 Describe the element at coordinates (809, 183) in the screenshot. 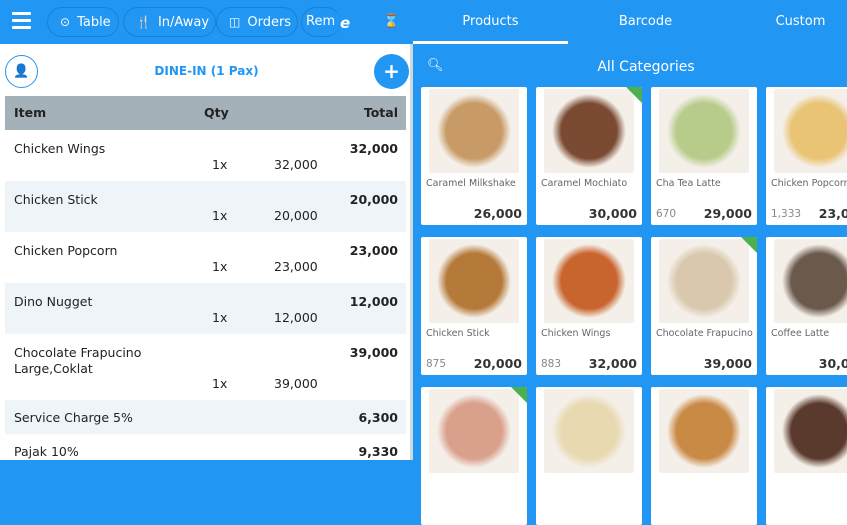

I see `product-name: Chicken Popcorn` at that location.